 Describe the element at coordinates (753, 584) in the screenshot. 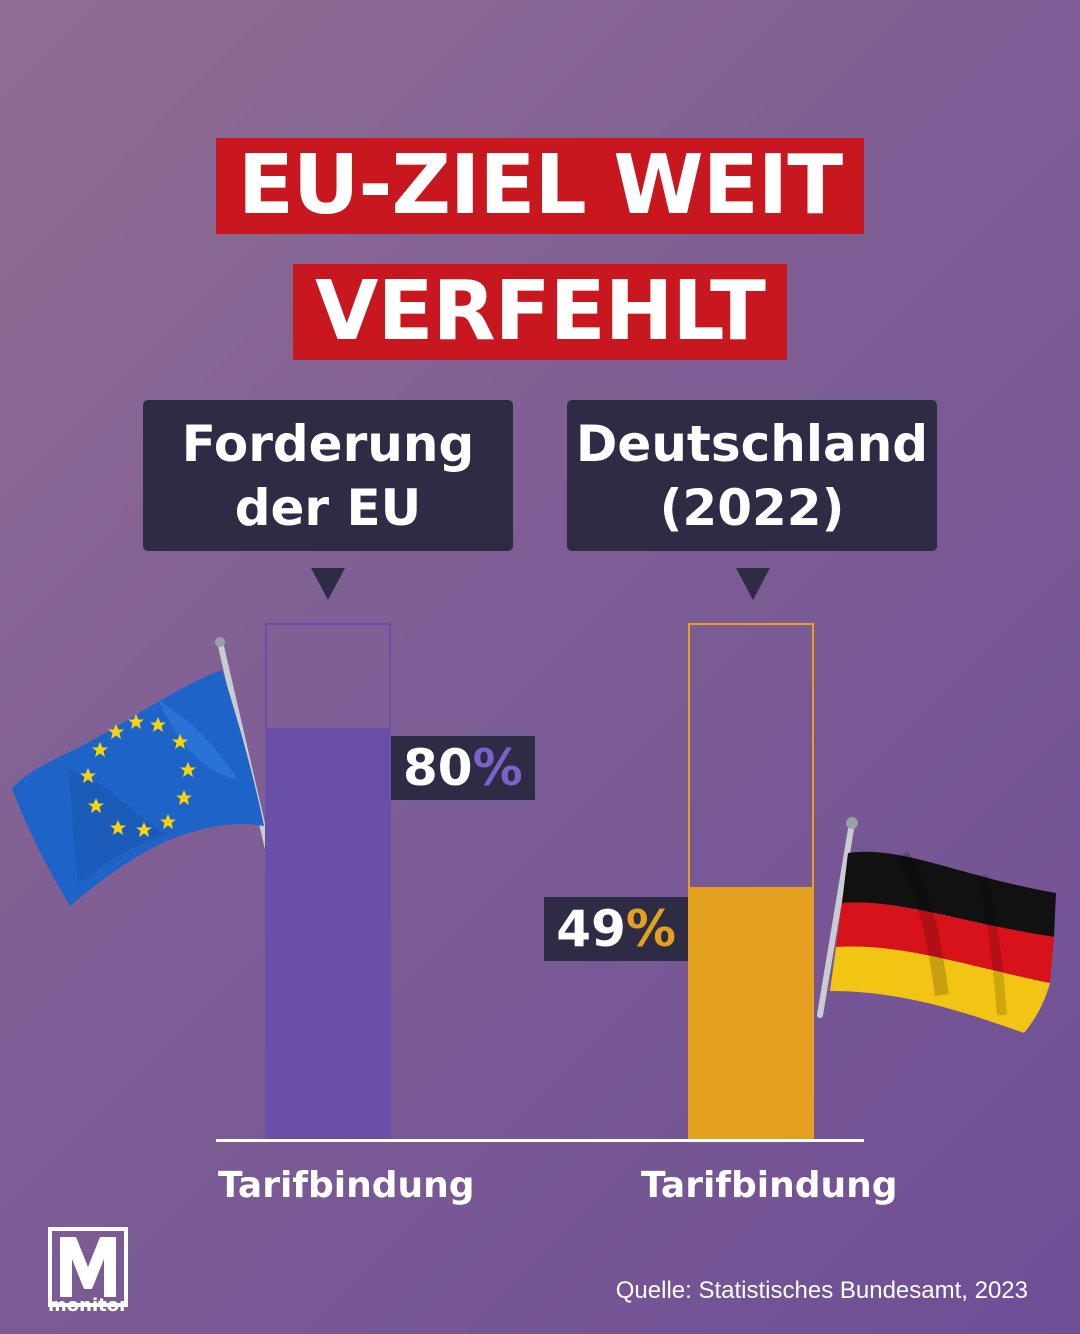

I see `de-header-pointer-icon` at that location.